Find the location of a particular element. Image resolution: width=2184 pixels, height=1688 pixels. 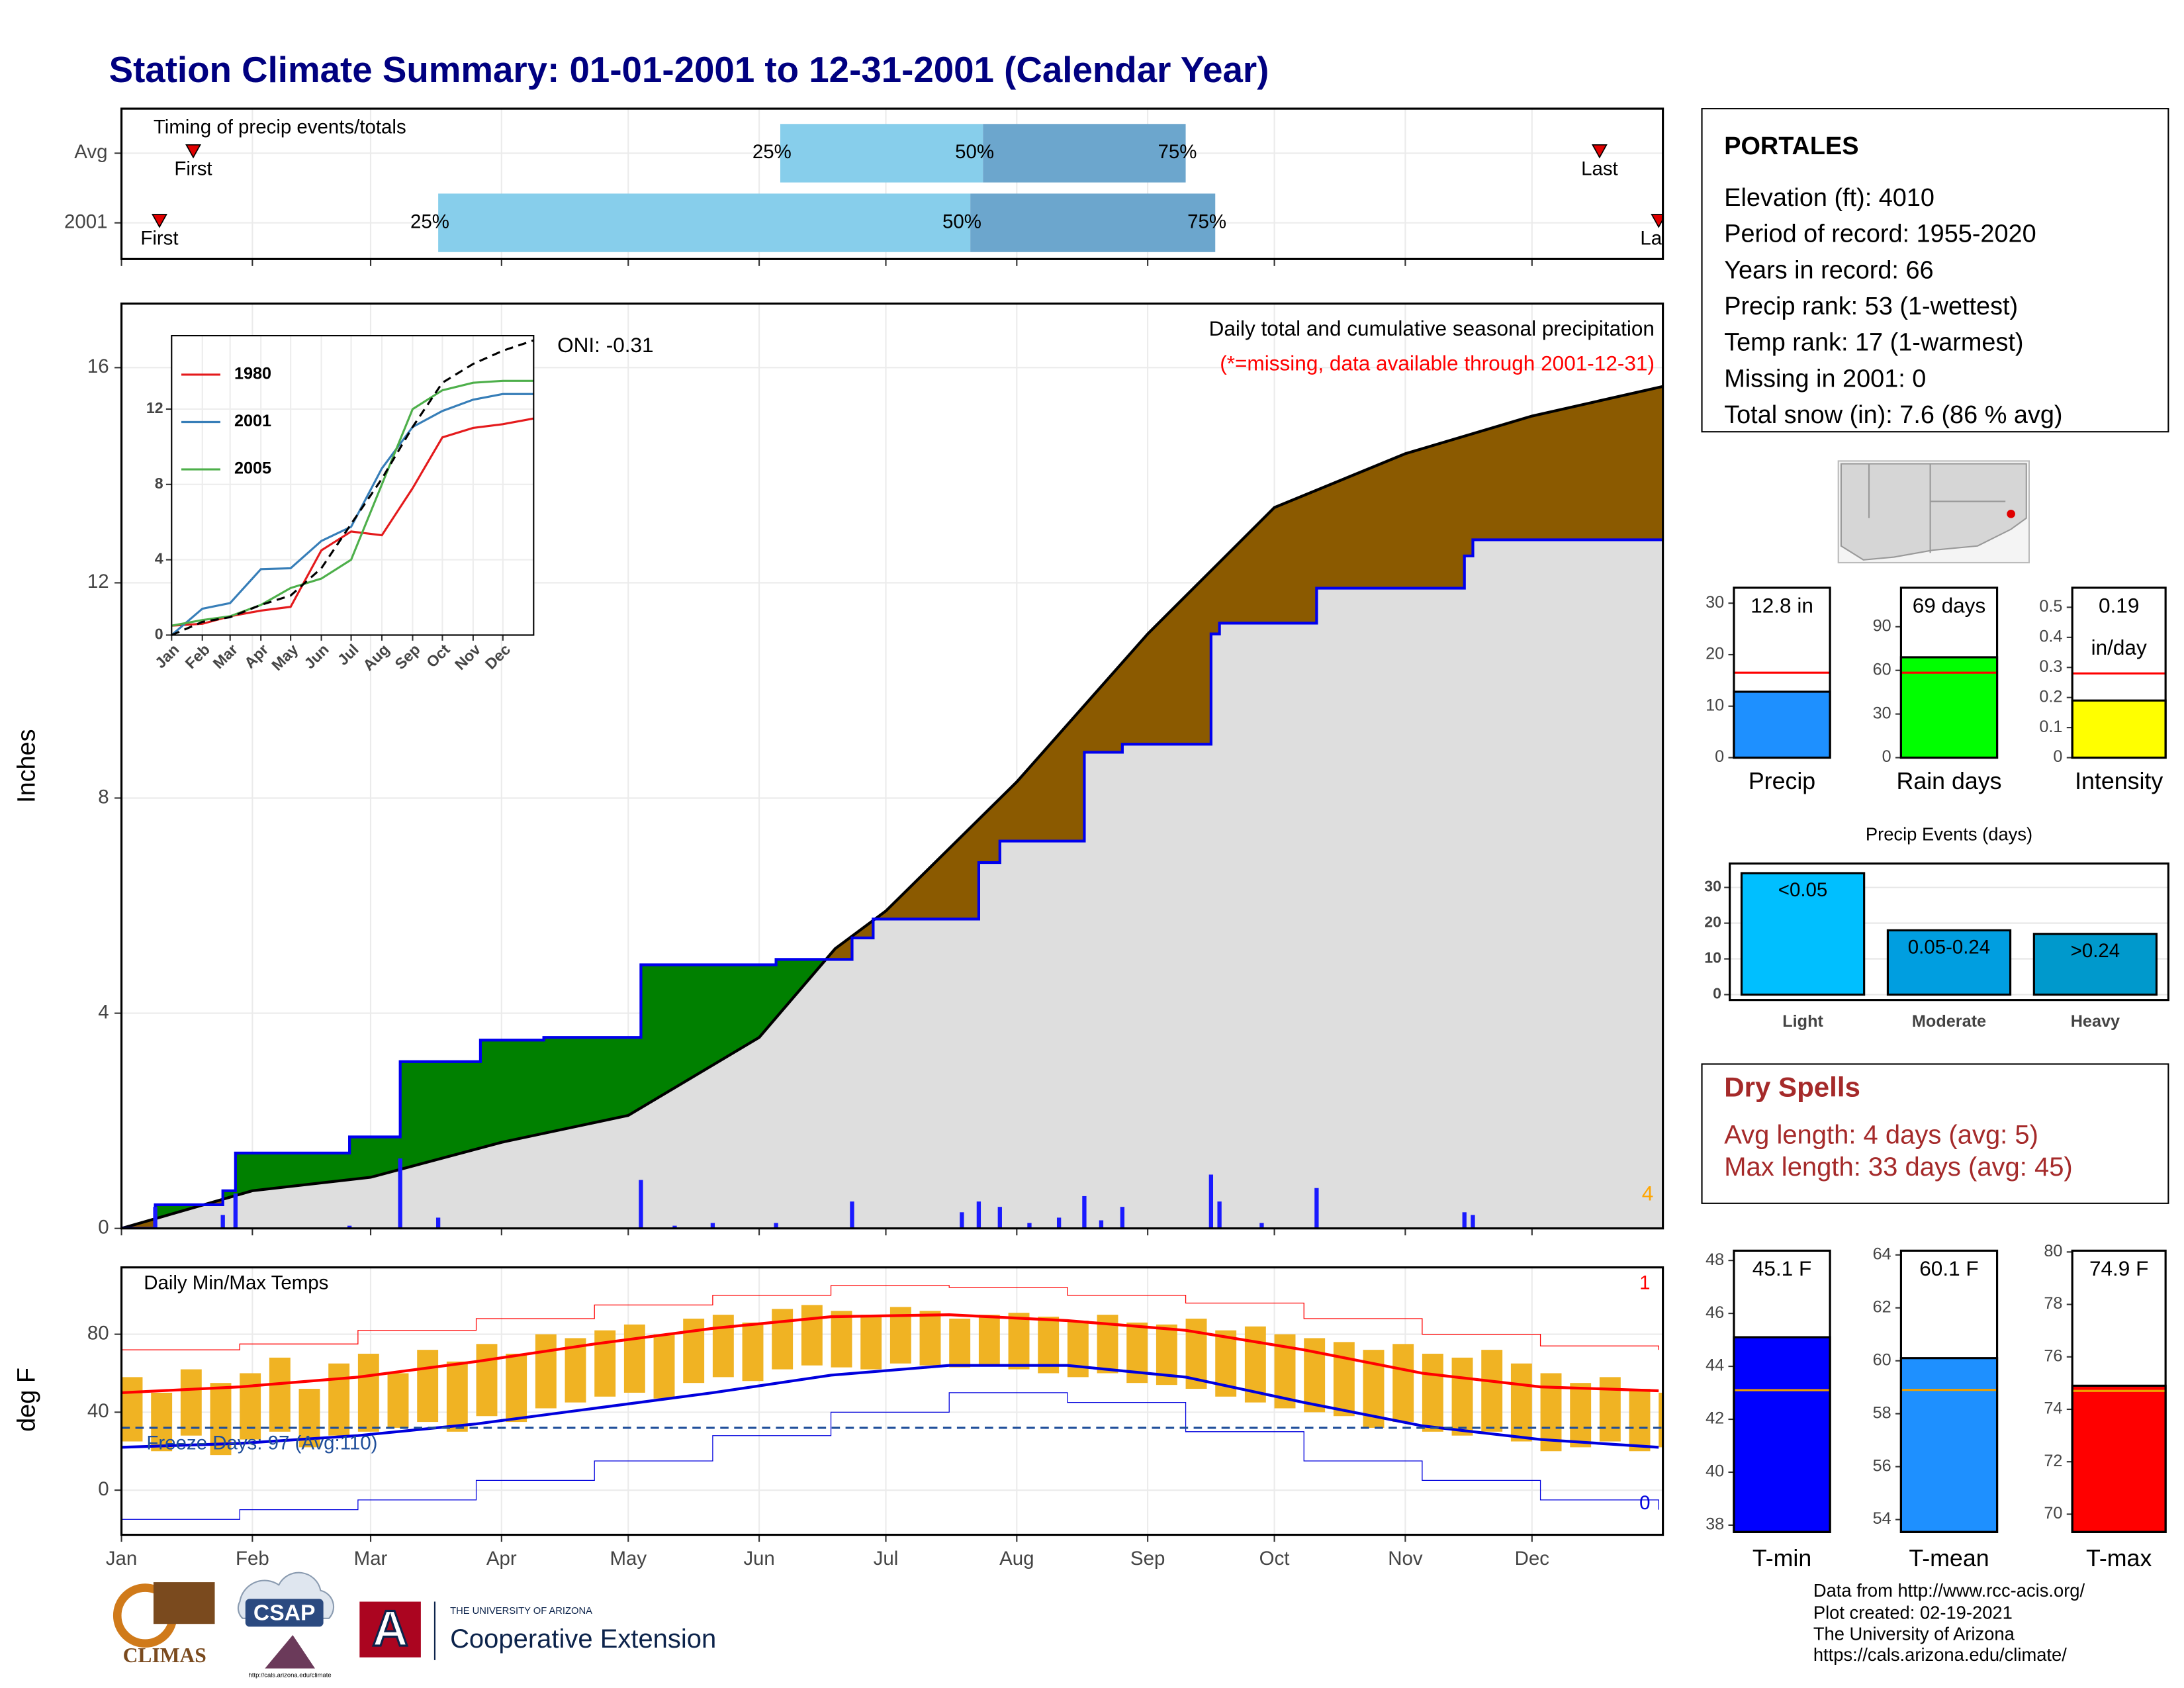

y-tick-label: 40 is located at coordinates (1715, 1471).